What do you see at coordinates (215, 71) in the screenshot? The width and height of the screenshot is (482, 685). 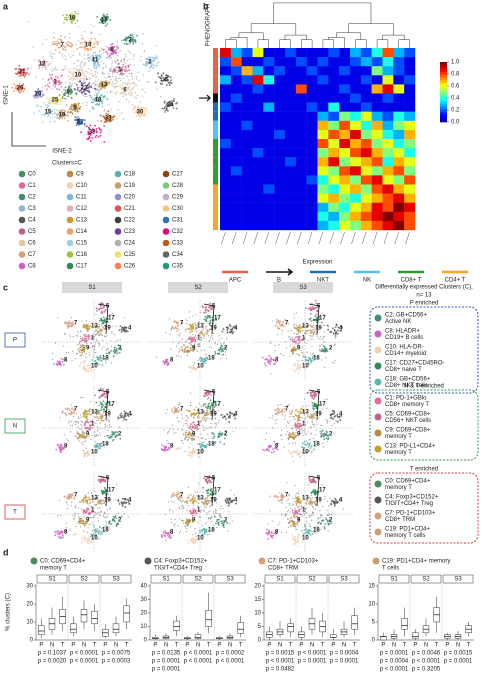 I see `row-annotation` at bounding box center [215, 71].